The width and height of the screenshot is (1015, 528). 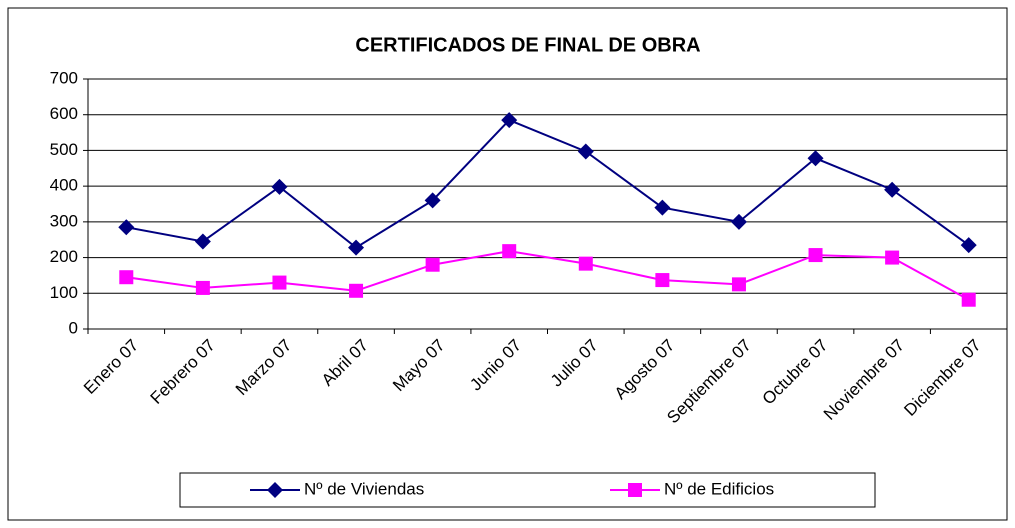 What do you see at coordinates (64, 185) in the screenshot?
I see `y-tick-label: 400` at bounding box center [64, 185].